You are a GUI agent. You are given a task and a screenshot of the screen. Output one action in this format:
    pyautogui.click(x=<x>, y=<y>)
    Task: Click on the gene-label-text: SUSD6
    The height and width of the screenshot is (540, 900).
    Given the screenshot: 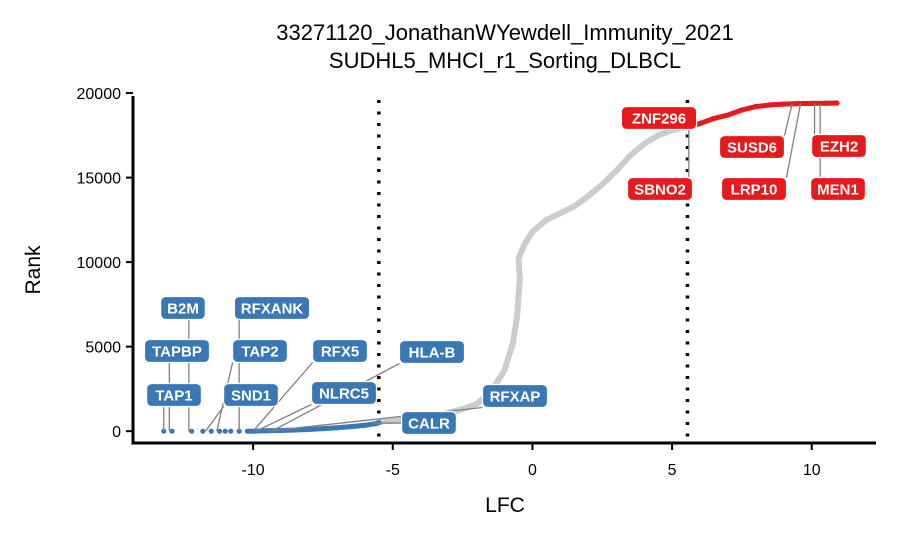 What is the action you would take?
    pyautogui.click(x=752, y=148)
    